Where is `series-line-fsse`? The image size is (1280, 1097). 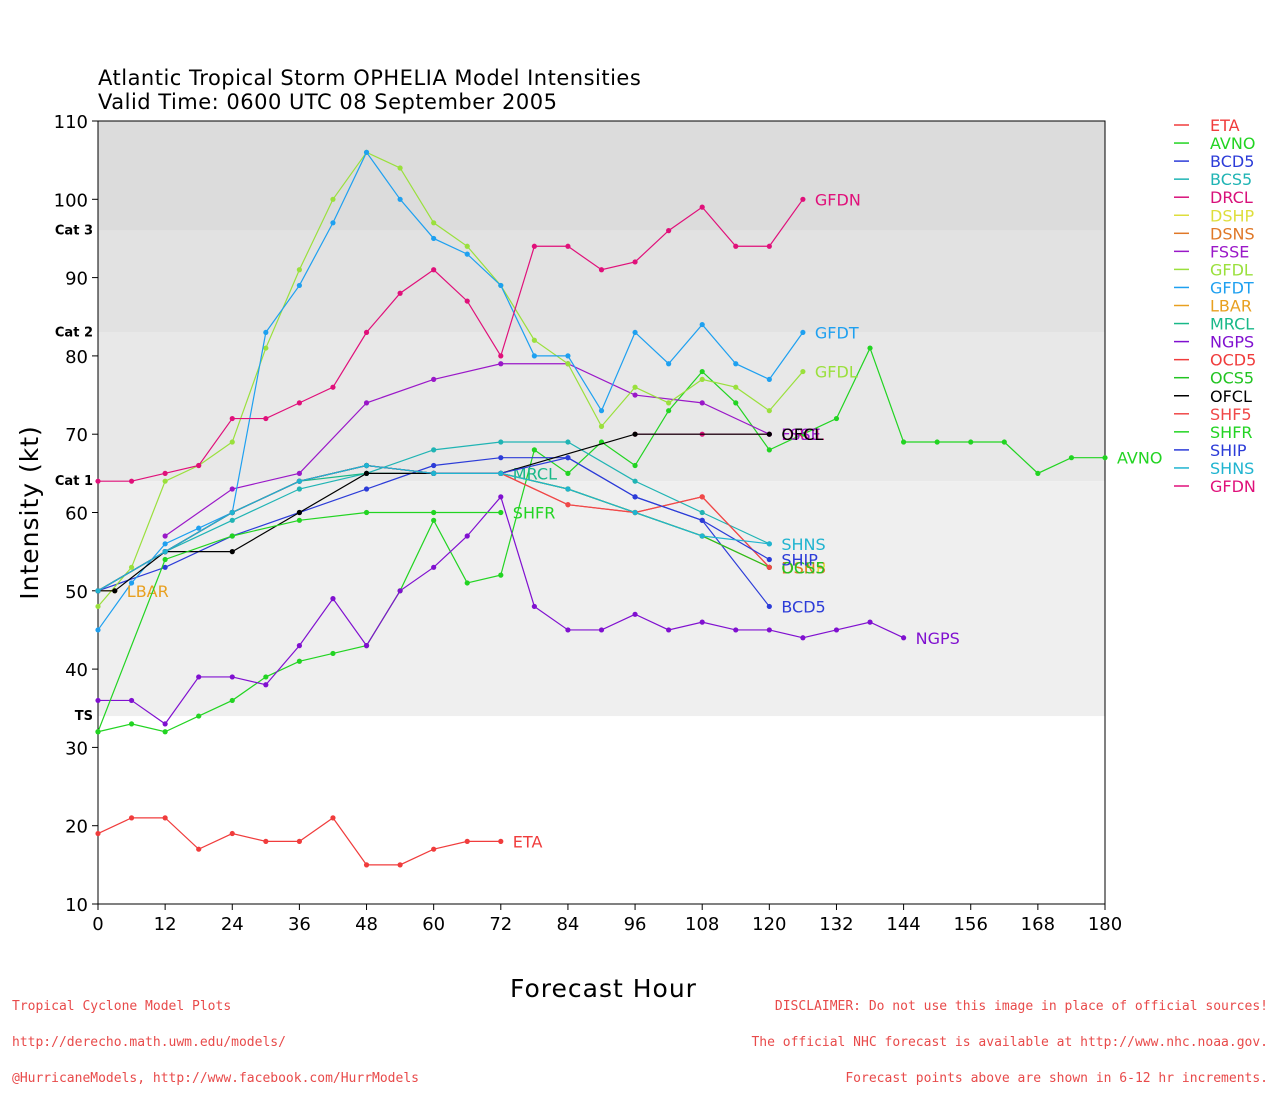 series-line-fsse is located at coordinates (467, 450).